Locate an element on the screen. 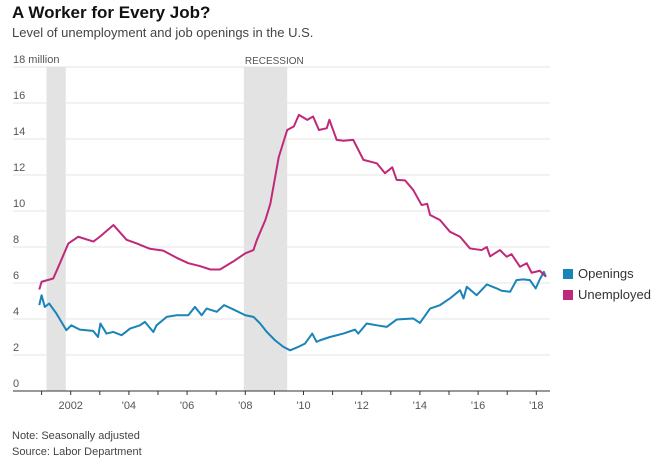 The image size is (662, 467). legend-swatch-openings is located at coordinates (568, 273).